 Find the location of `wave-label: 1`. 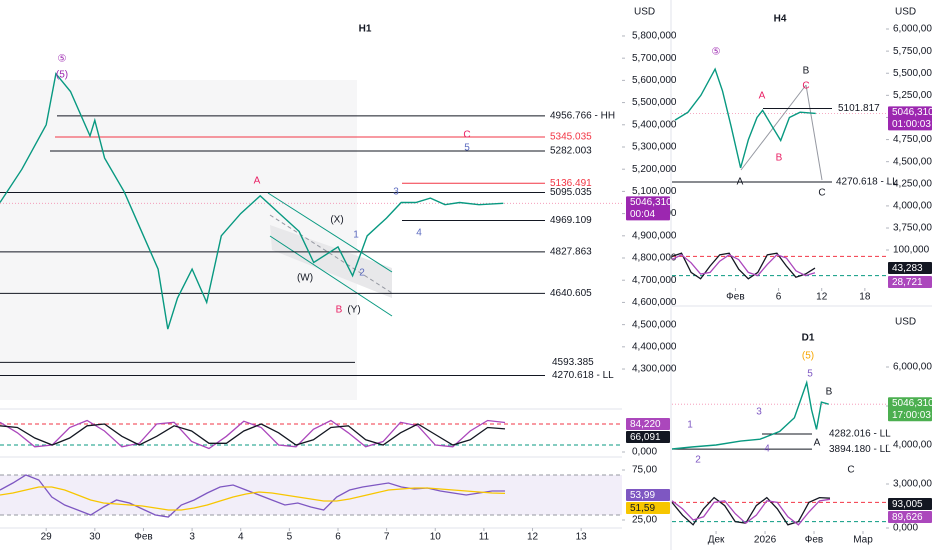

wave-label: 1 is located at coordinates (356, 235).